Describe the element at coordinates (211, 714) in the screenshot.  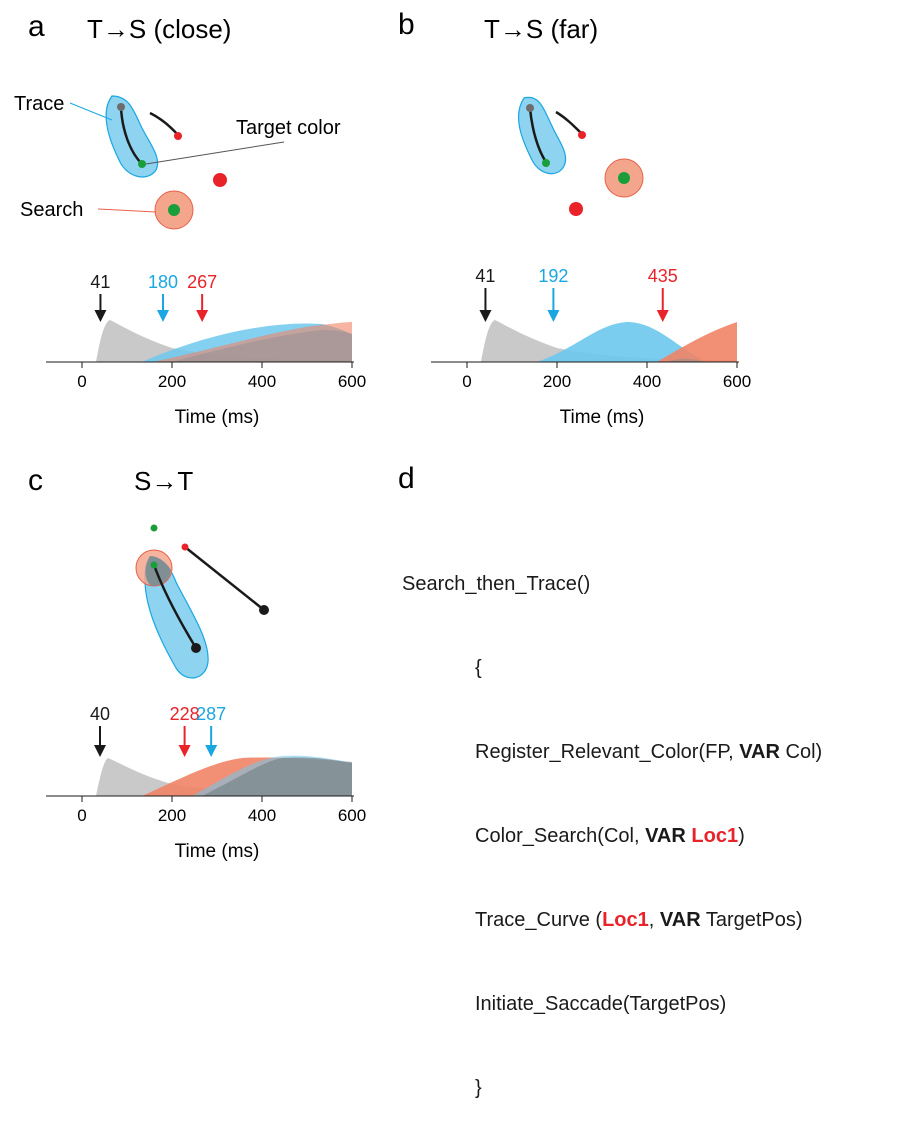
I see `latency-marker-label: 287` at that location.